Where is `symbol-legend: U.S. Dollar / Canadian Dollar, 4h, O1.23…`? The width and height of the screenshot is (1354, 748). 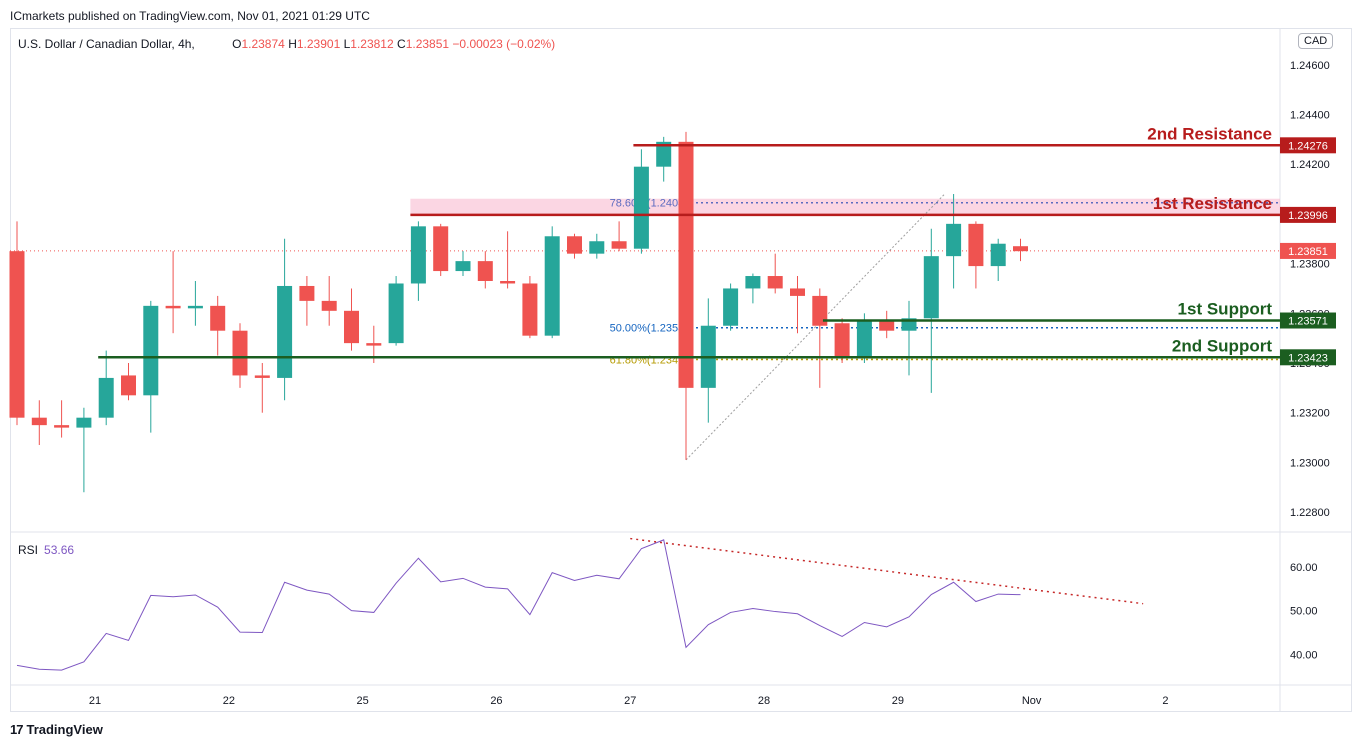
symbol-legend: U.S. Dollar / Canadian Dollar, 4h, O1.23… is located at coordinates (286, 44).